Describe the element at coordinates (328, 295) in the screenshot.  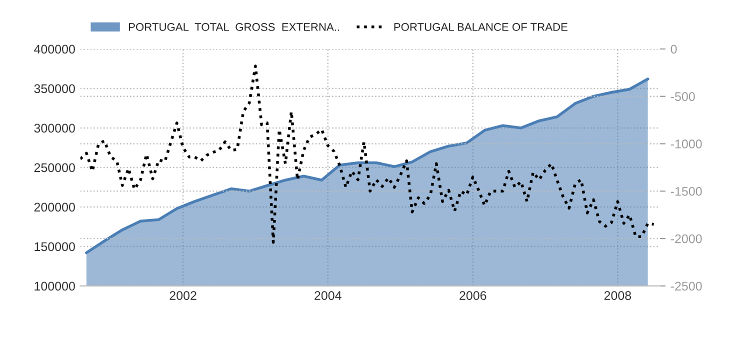
I see `x-tick-label: 2004` at that location.